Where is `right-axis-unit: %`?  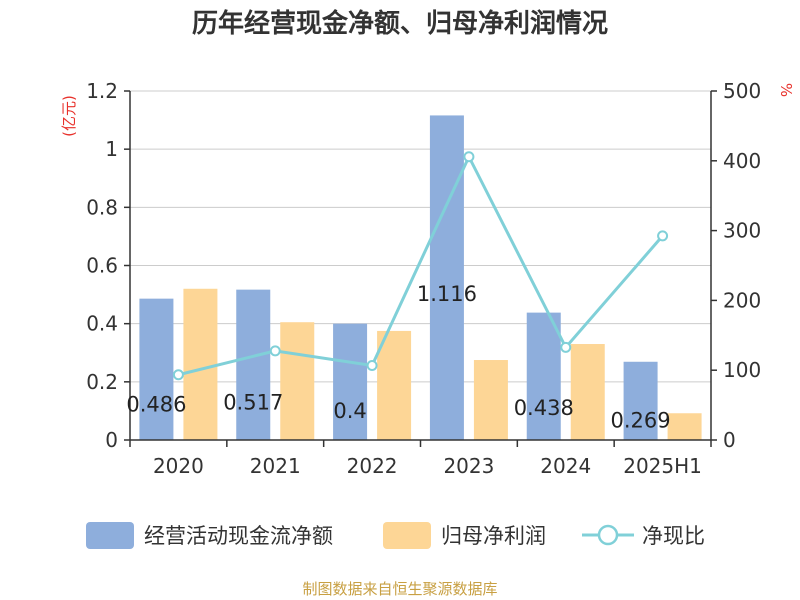
right-axis-unit: % is located at coordinates (786, 90).